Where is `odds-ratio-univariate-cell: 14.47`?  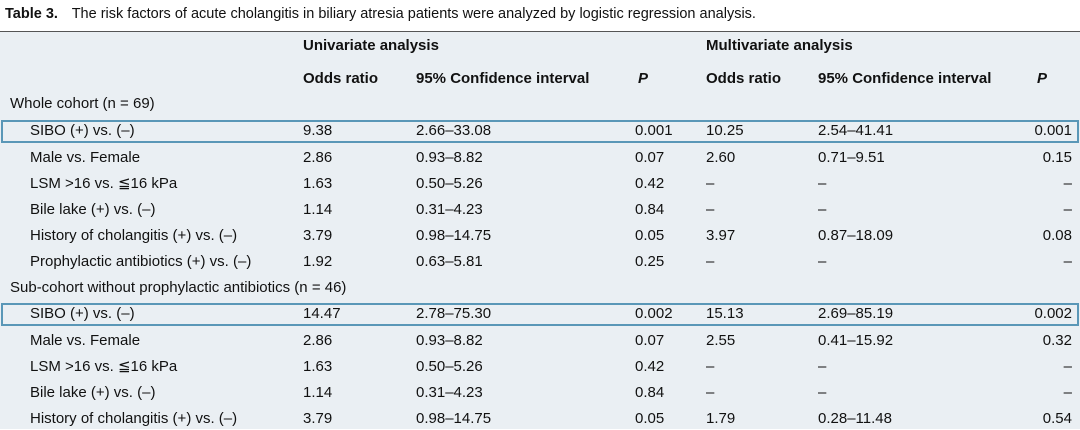 odds-ratio-univariate-cell: 14.47 is located at coordinates (322, 313).